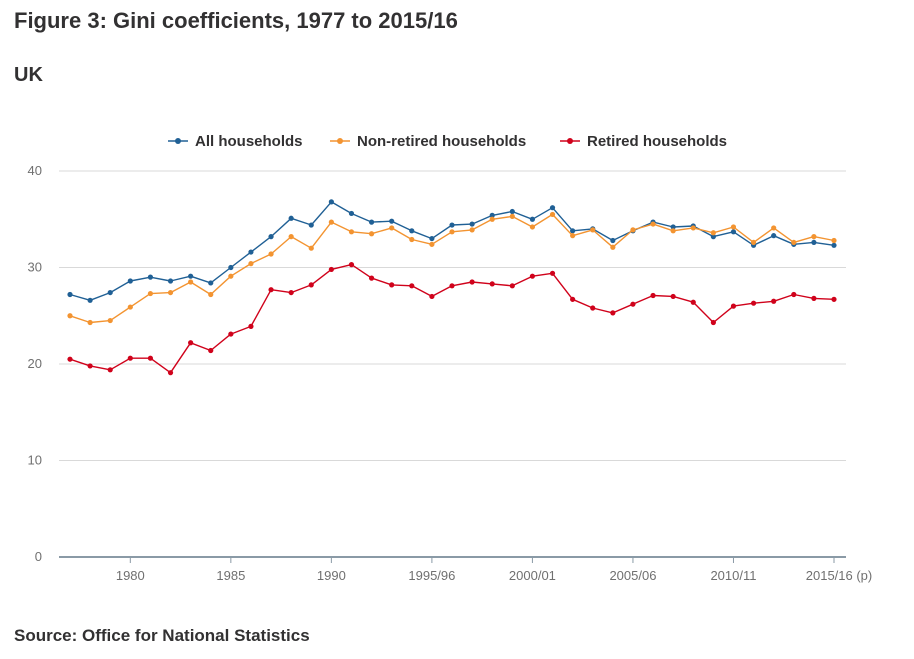  I want to click on legend-item-3: Retired households, so click(643, 141).